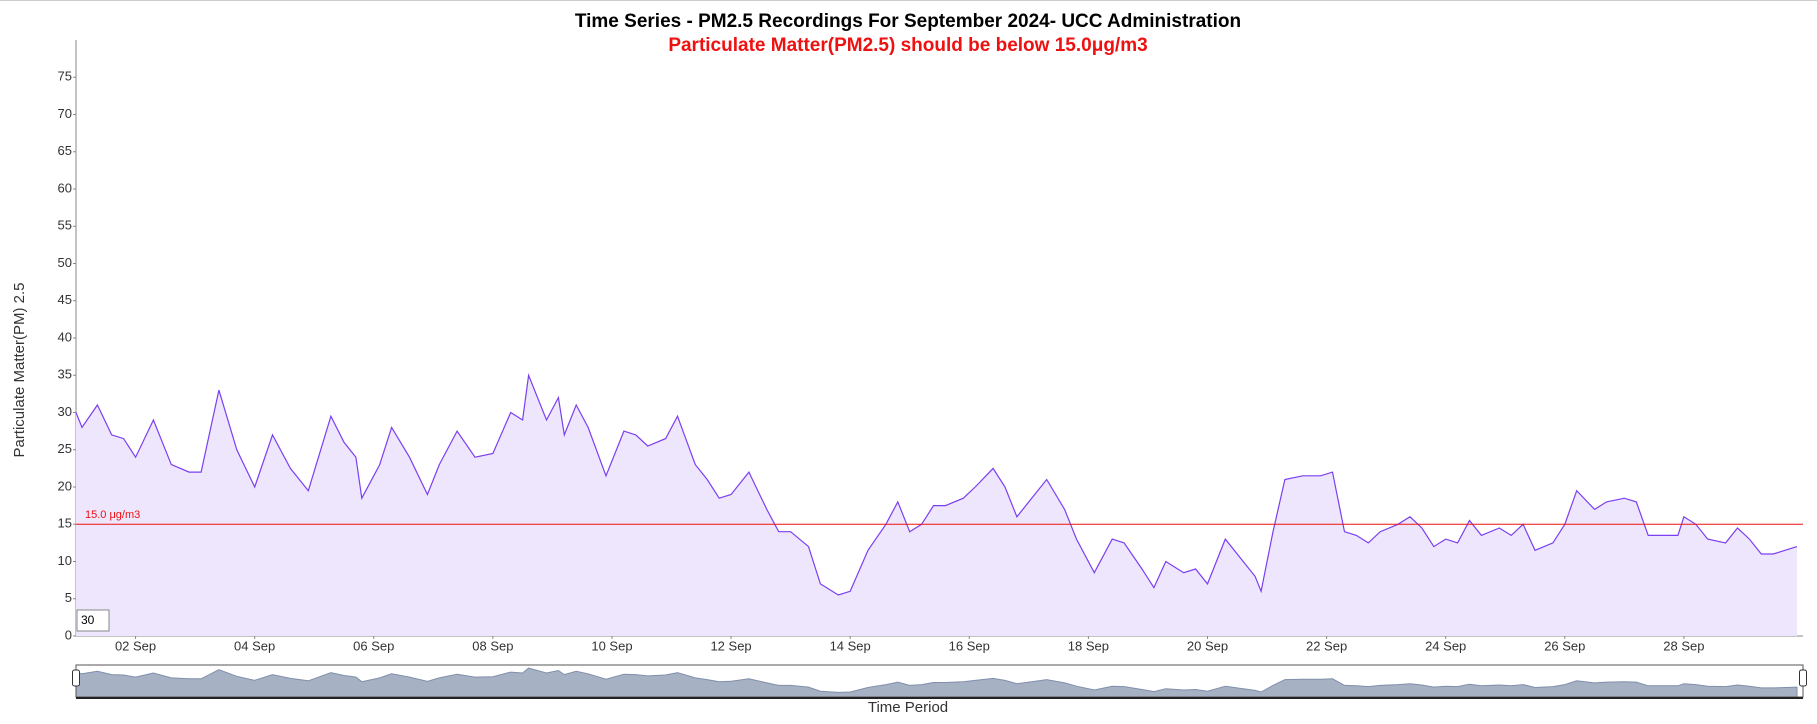  I want to click on y-tick-label: 10, so click(65, 560).